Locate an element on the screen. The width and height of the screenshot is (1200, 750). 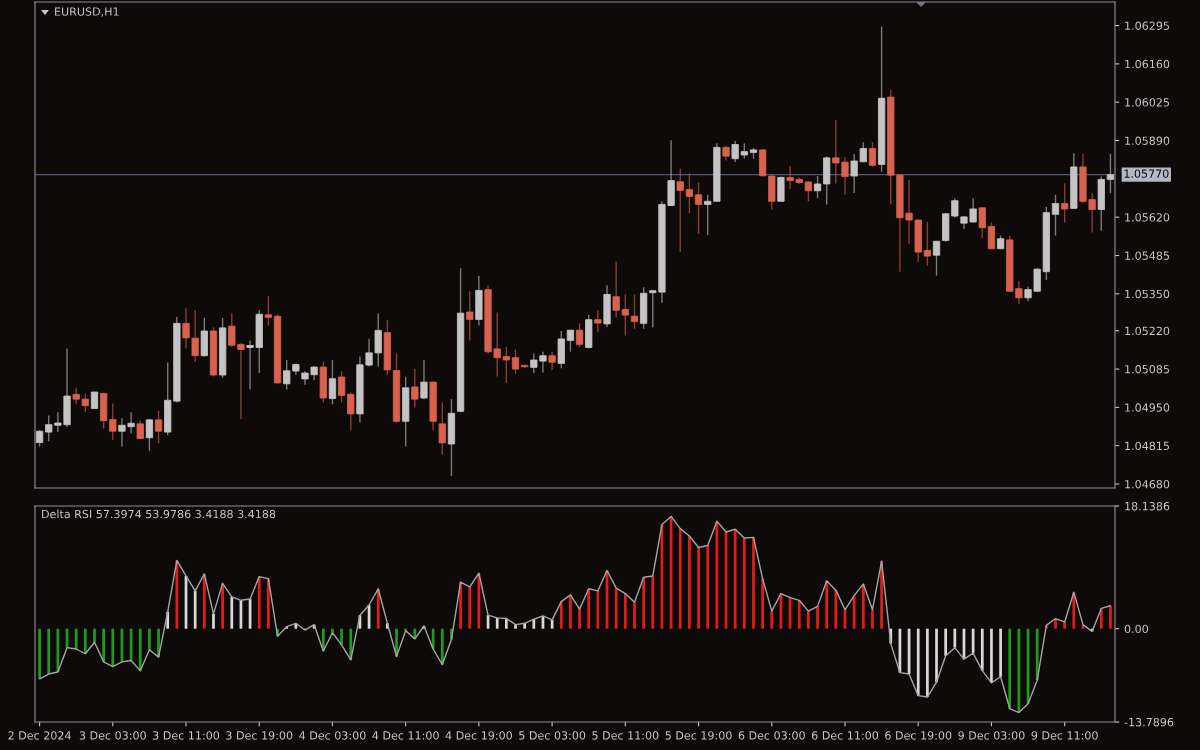
x-tick-label: 4 Dec 11:00 is located at coordinates (405, 735).